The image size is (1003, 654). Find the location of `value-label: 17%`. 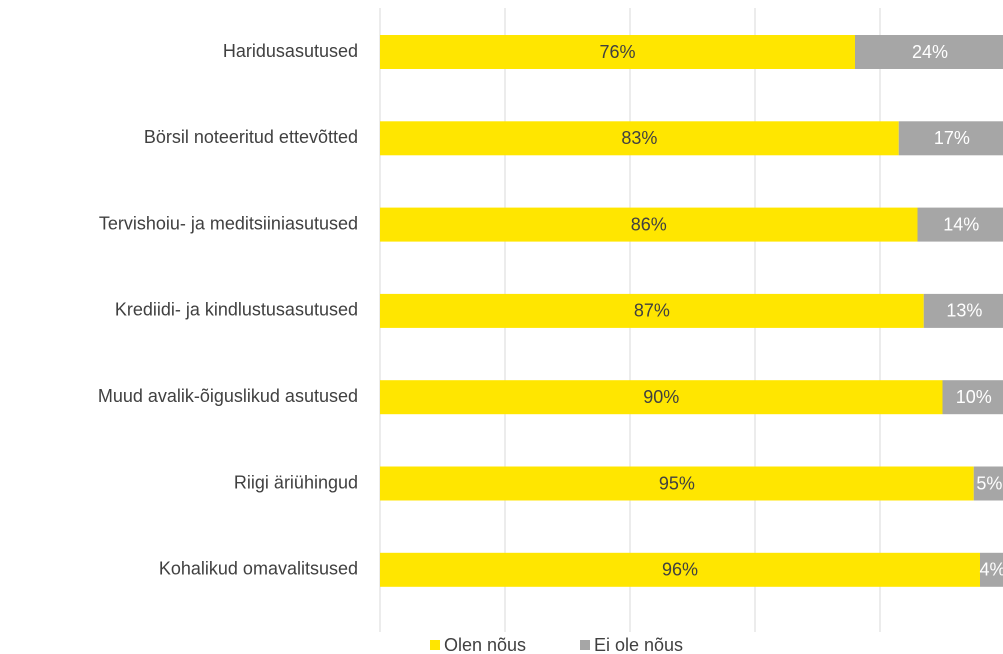

value-label: 17% is located at coordinates (952, 138).